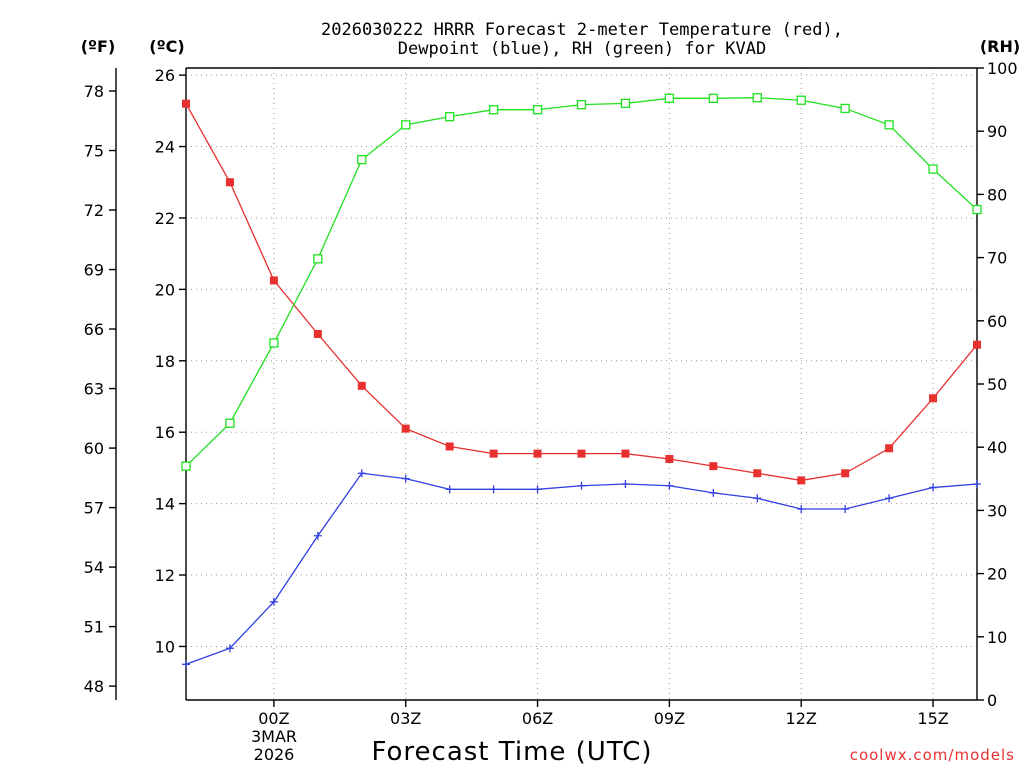 The width and height of the screenshot is (1024, 768). Describe the element at coordinates (669, 718) in the screenshot. I see `time-tick-label: 09Z` at that location.